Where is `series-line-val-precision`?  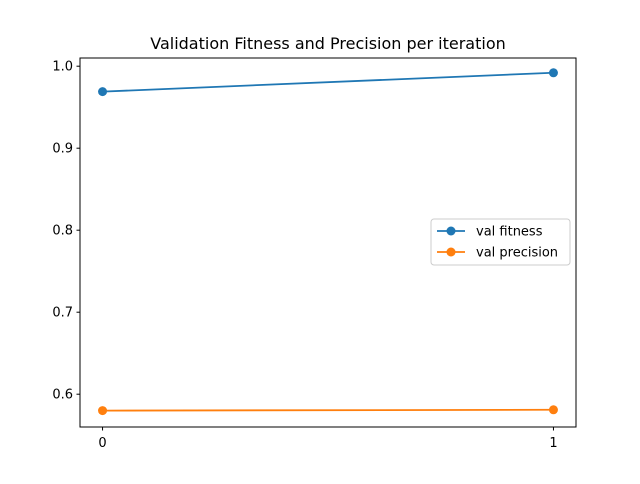 series-line-val-precision is located at coordinates (328, 410).